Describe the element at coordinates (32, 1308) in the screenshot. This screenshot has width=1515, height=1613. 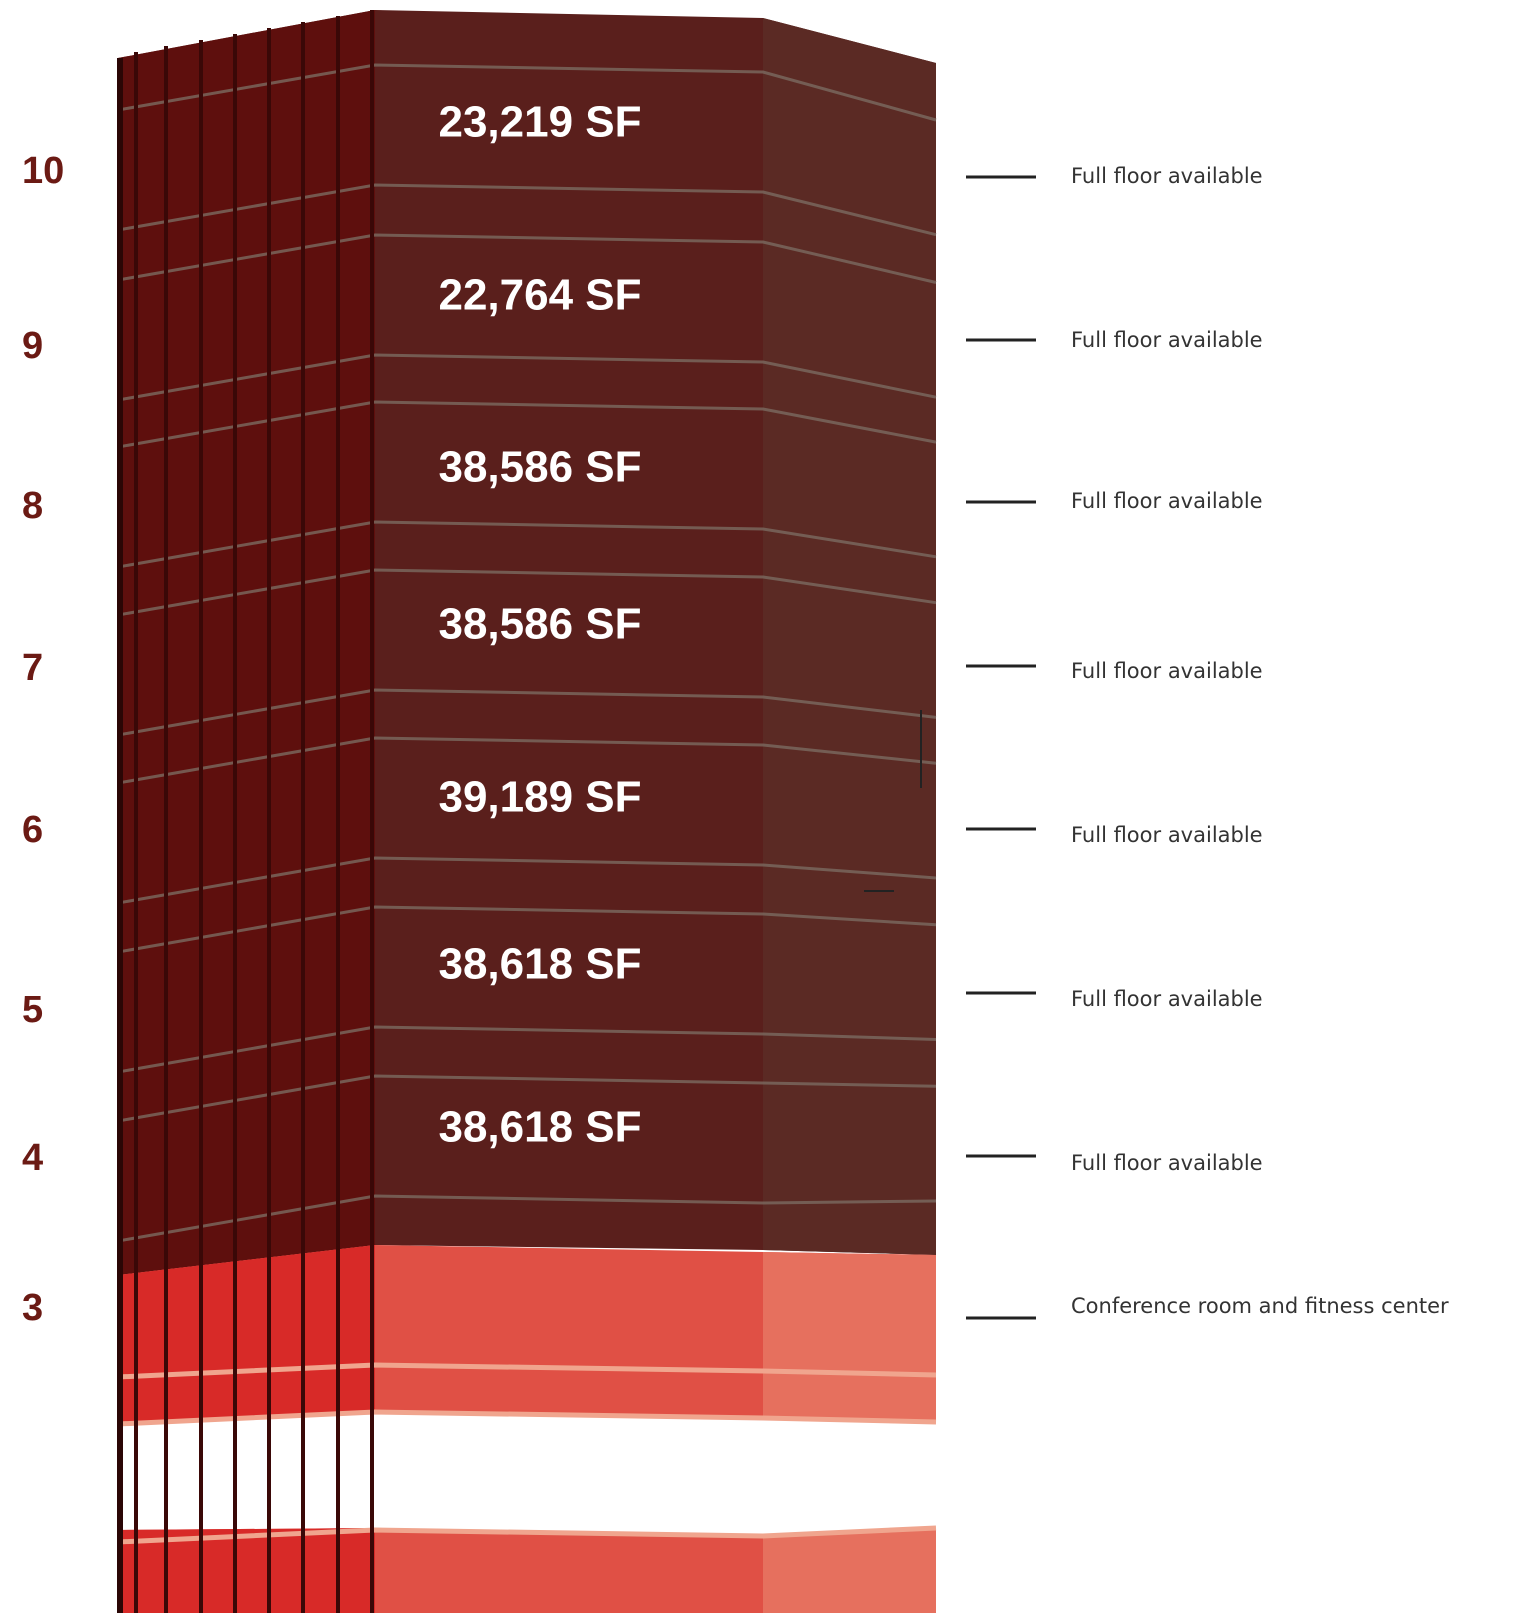
I see `floor-number: 3` at that location.